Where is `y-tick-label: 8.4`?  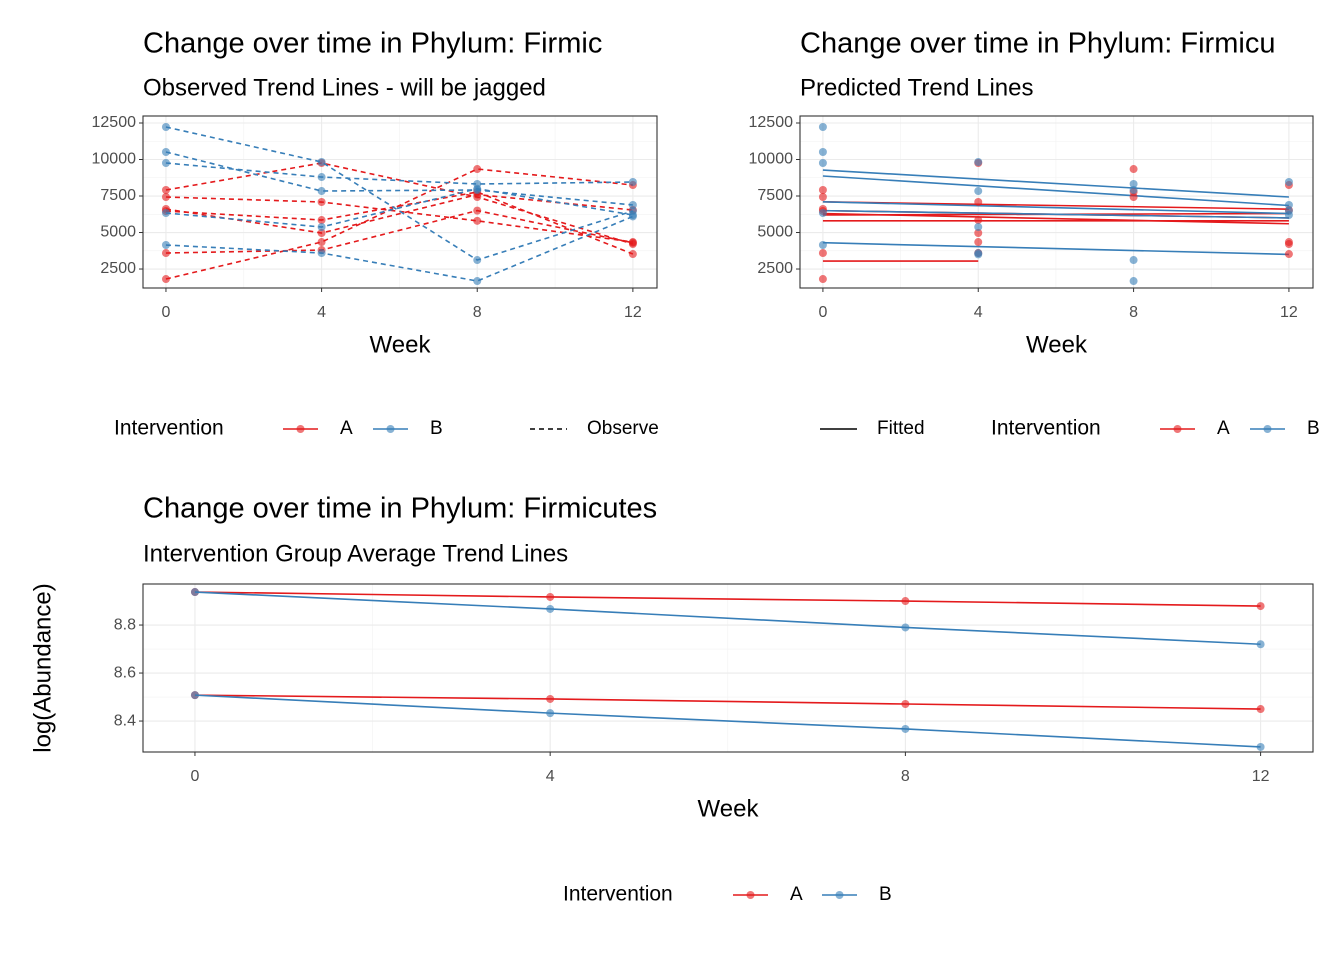
y-tick-label: 8.4 is located at coordinates (125, 720).